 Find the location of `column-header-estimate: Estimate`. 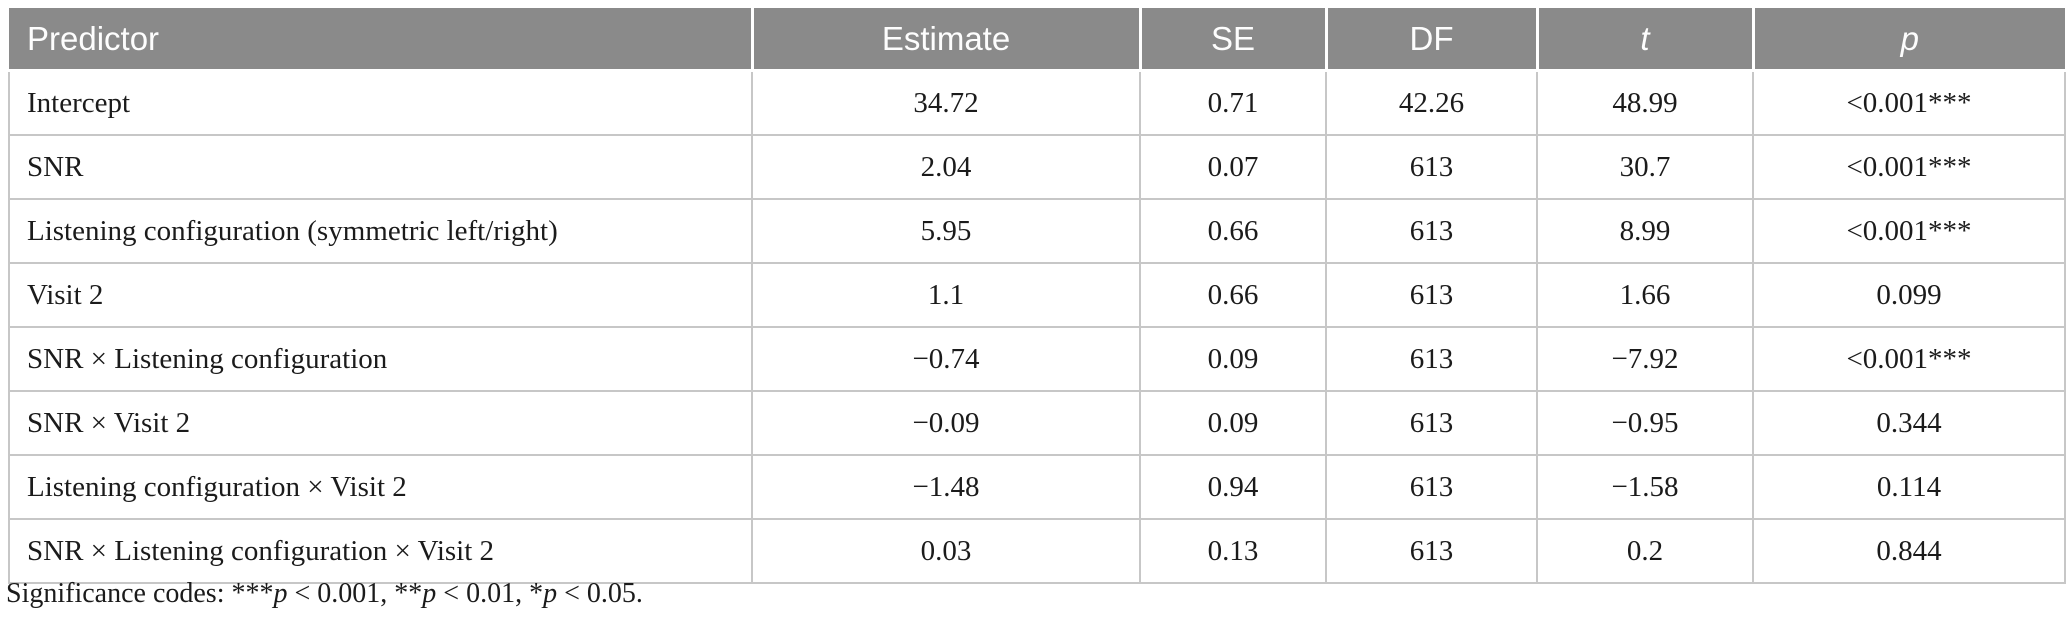

column-header-estimate: Estimate is located at coordinates (946, 40).